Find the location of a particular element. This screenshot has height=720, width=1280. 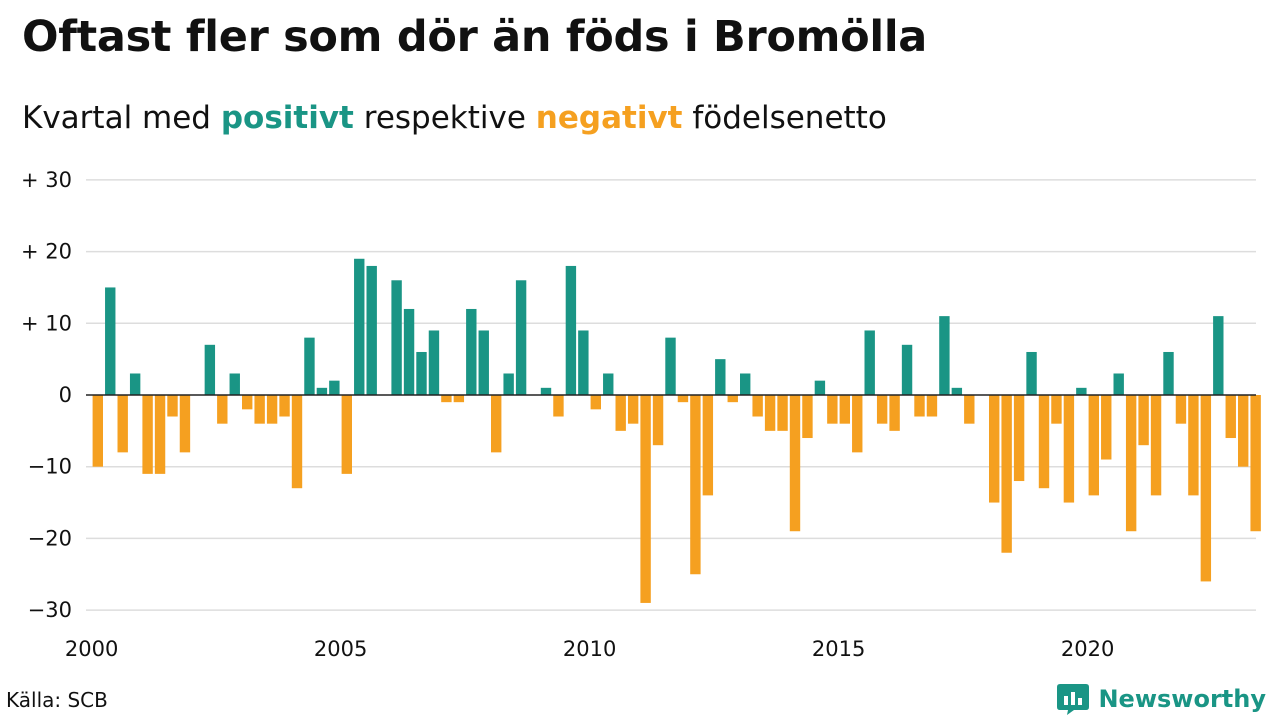

x-axis-ticks: 2000 2005 2010 2015 2020 is located at coordinates (589, 649).